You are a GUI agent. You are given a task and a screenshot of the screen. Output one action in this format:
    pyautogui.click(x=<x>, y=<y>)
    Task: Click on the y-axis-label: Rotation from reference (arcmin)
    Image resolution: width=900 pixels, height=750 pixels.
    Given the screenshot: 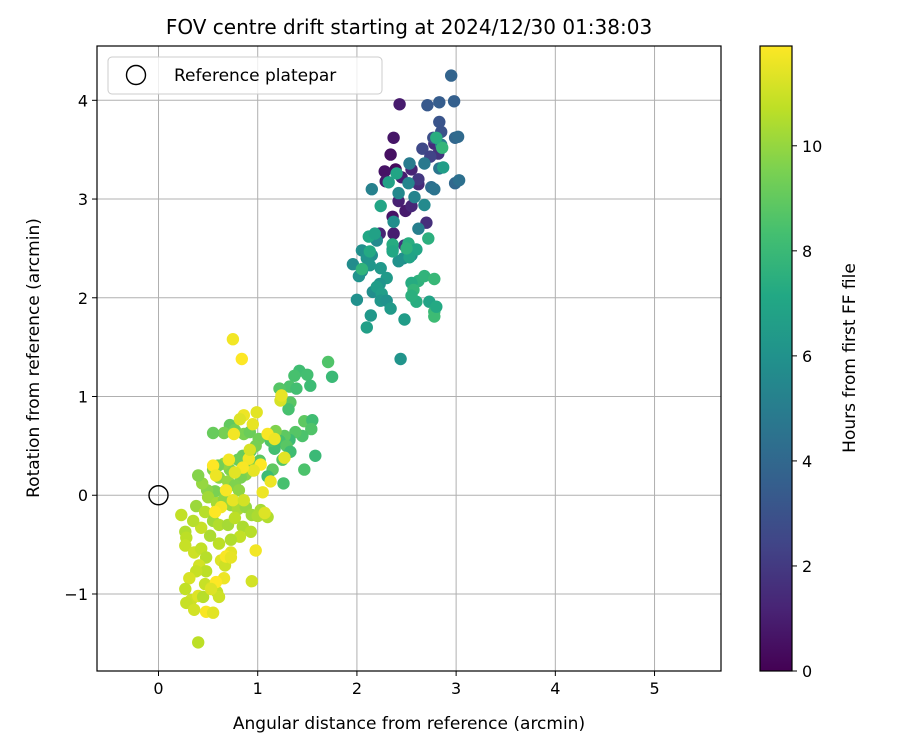 What is the action you would take?
    pyautogui.click(x=34, y=358)
    